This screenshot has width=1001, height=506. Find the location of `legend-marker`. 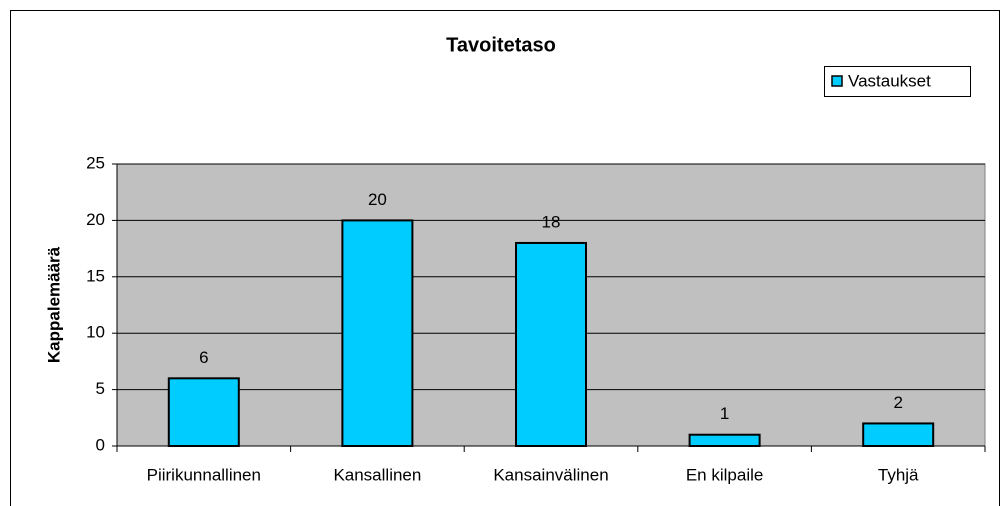

legend-marker is located at coordinates (837, 81).